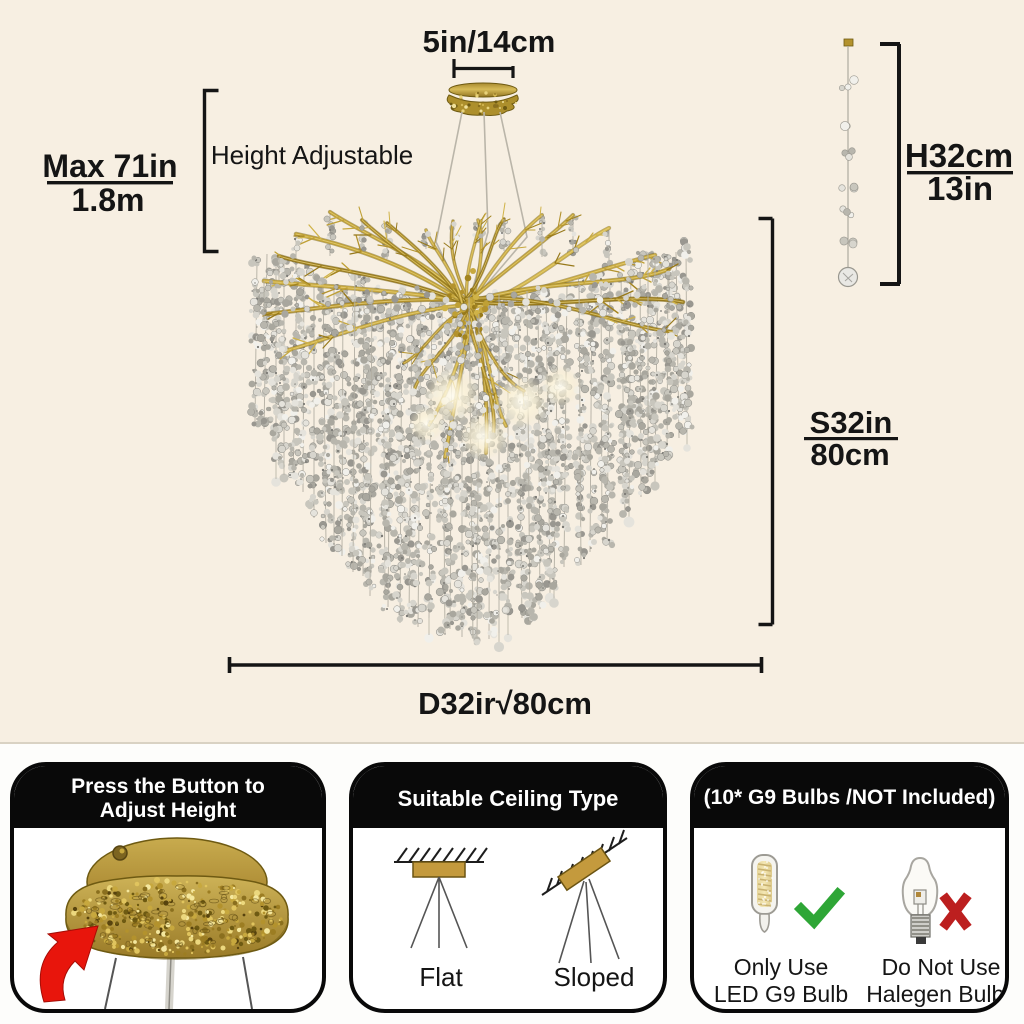 The width and height of the screenshot is (1024, 1024). What do you see at coordinates (489, 41) in the screenshot?
I see `svg-text: 5in/14cm` at bounding box center [489, 41].